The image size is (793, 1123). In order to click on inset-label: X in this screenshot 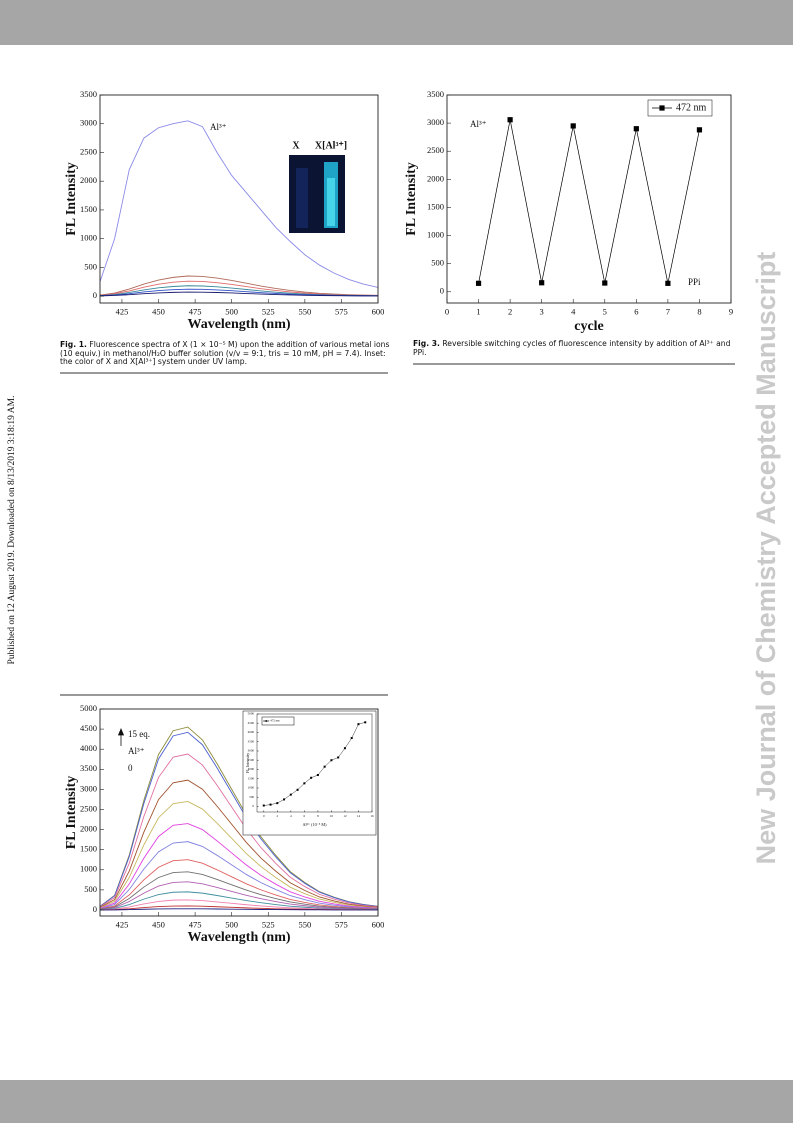, I will do `click(296, 145)`.